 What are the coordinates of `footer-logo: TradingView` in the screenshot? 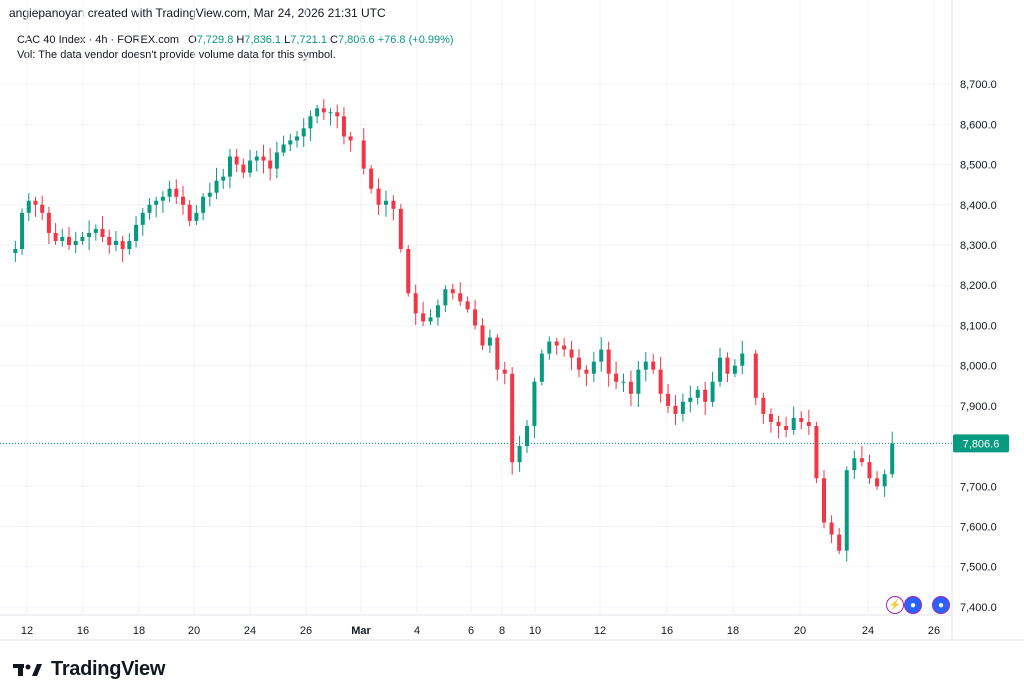 It's located at (89, 669).